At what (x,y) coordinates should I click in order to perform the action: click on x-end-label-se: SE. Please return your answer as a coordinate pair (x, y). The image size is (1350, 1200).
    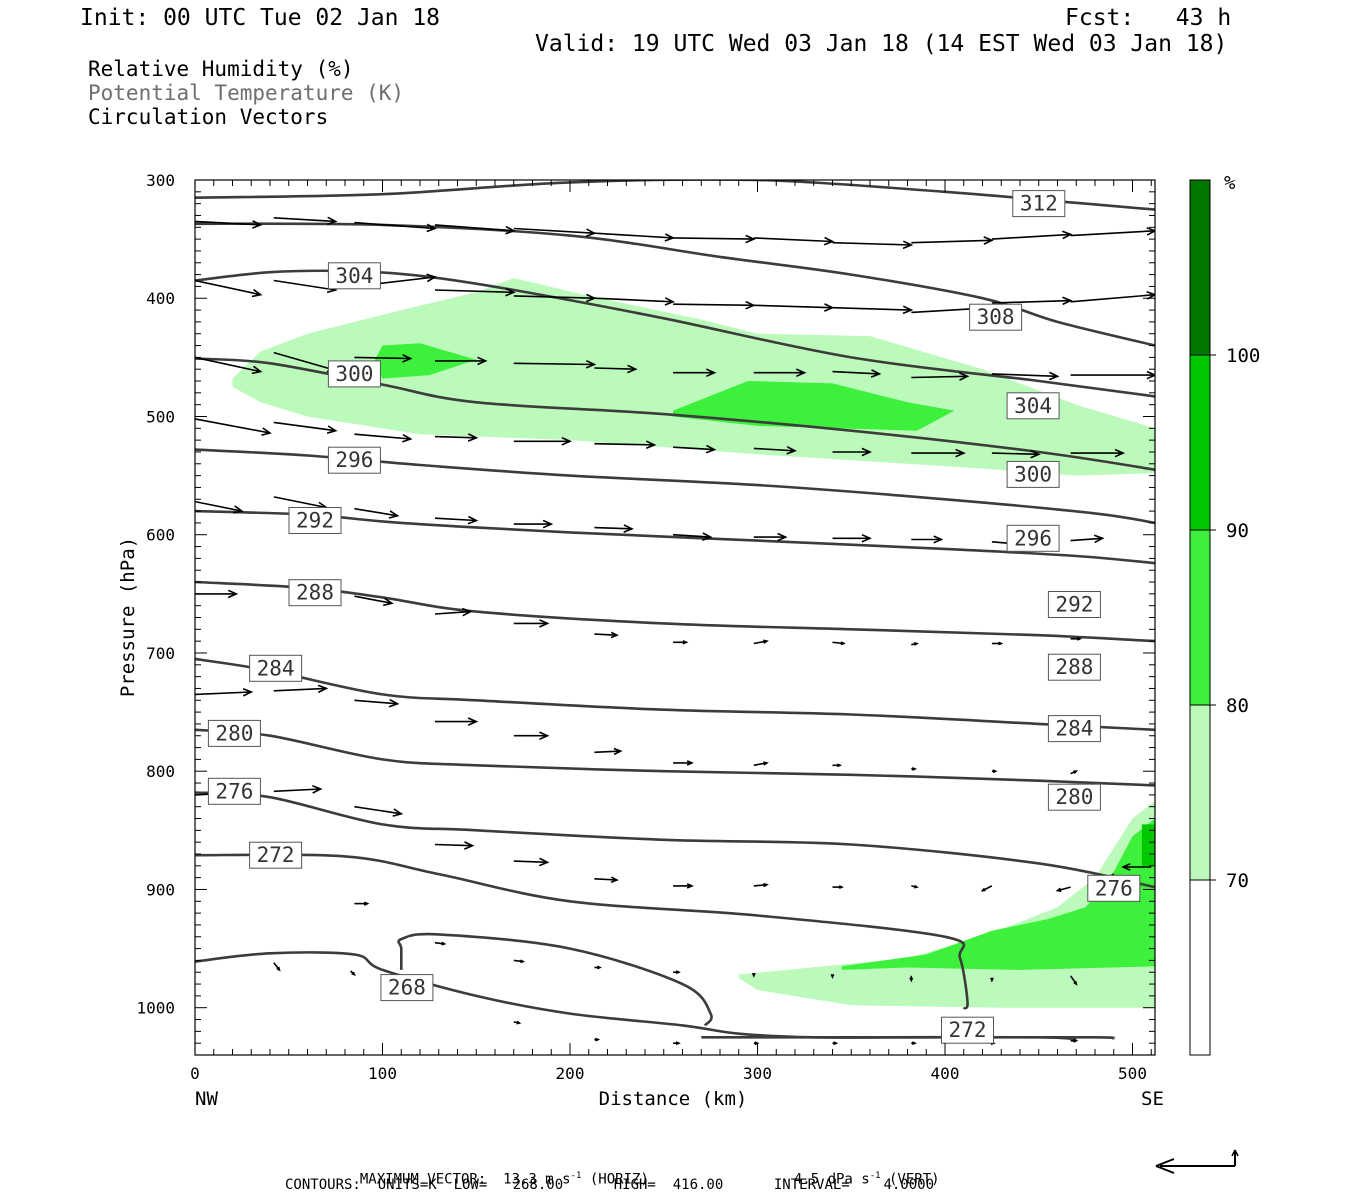
    Looking at the image, I should click on (1152, 1099).